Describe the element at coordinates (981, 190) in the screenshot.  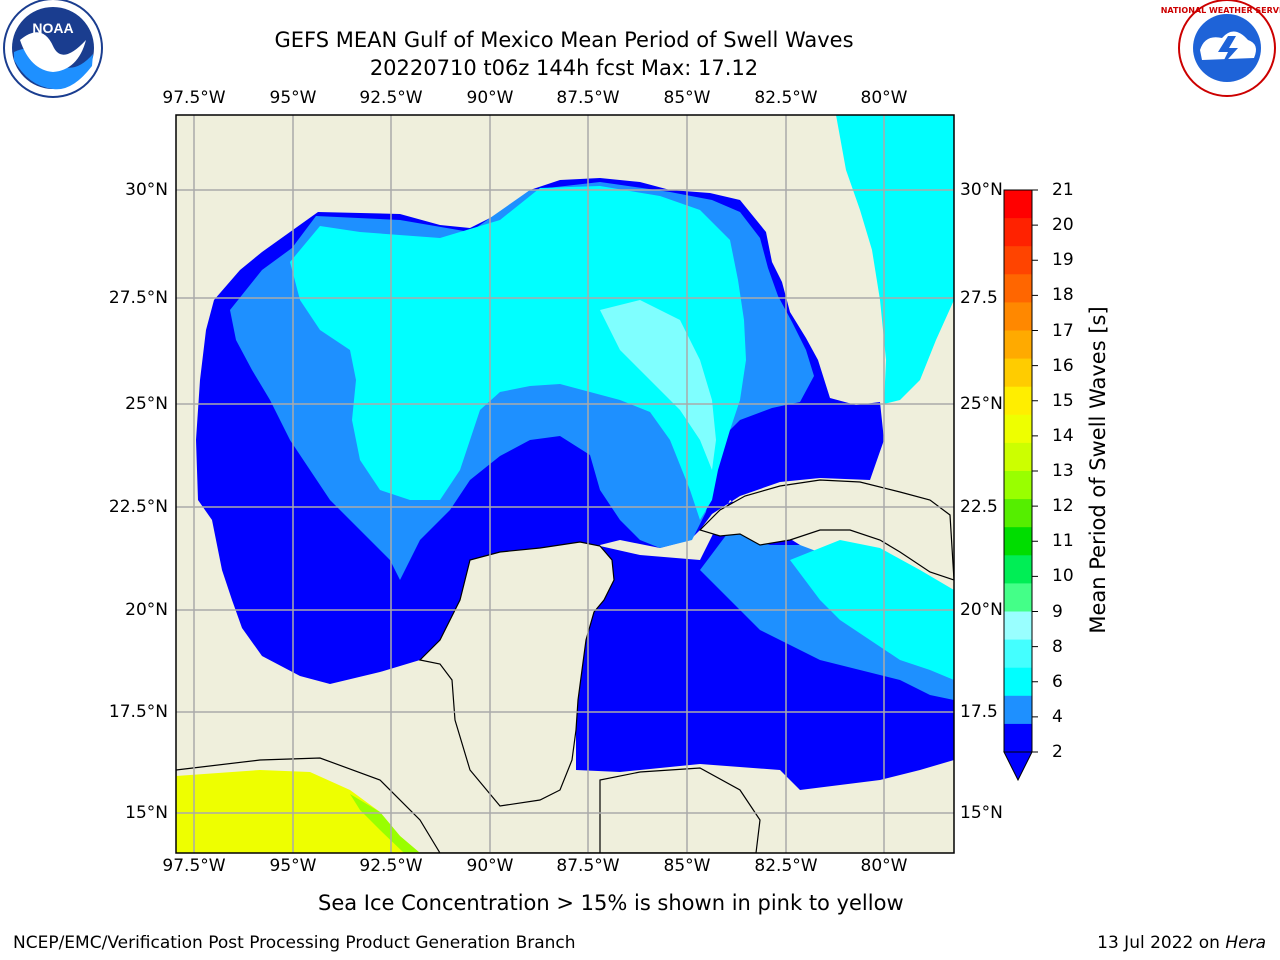
I see `lat-tick-right: 30°N` at that location.